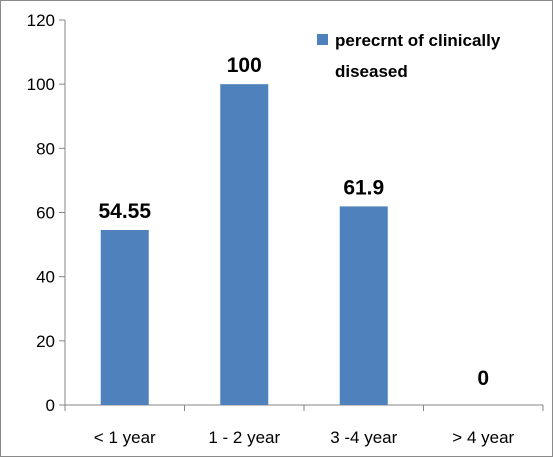 Image resolution: width=553 pixels, height=457 pixels. I want to click on y-tick-label: 80, so click(45, 148).